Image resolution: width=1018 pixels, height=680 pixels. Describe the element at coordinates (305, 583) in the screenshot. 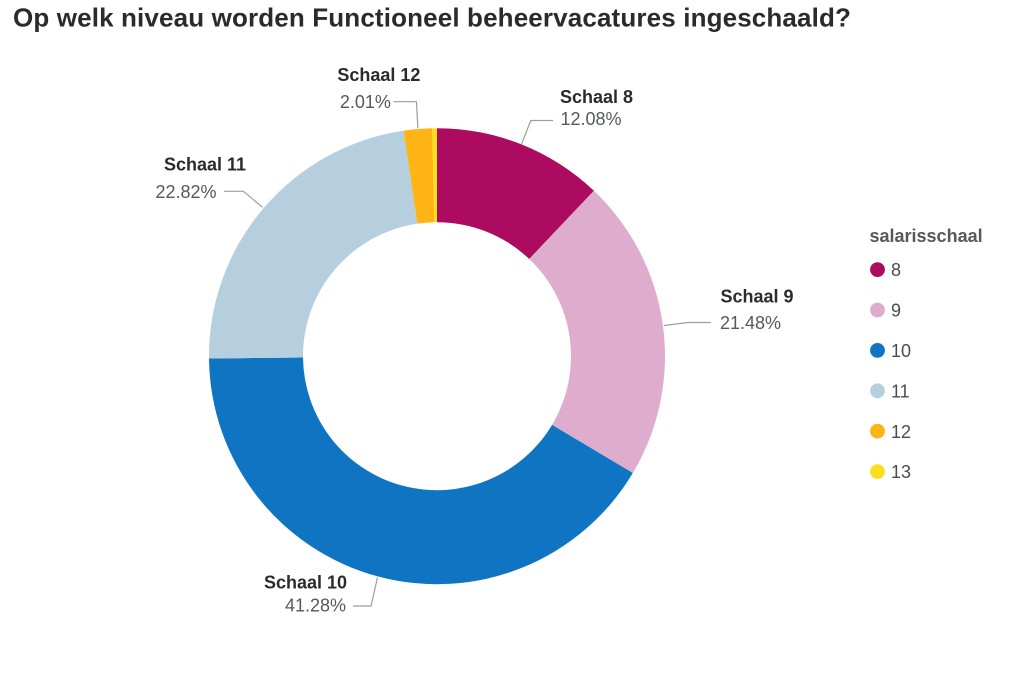

I see `svg-text: Schaal 10` at that location.